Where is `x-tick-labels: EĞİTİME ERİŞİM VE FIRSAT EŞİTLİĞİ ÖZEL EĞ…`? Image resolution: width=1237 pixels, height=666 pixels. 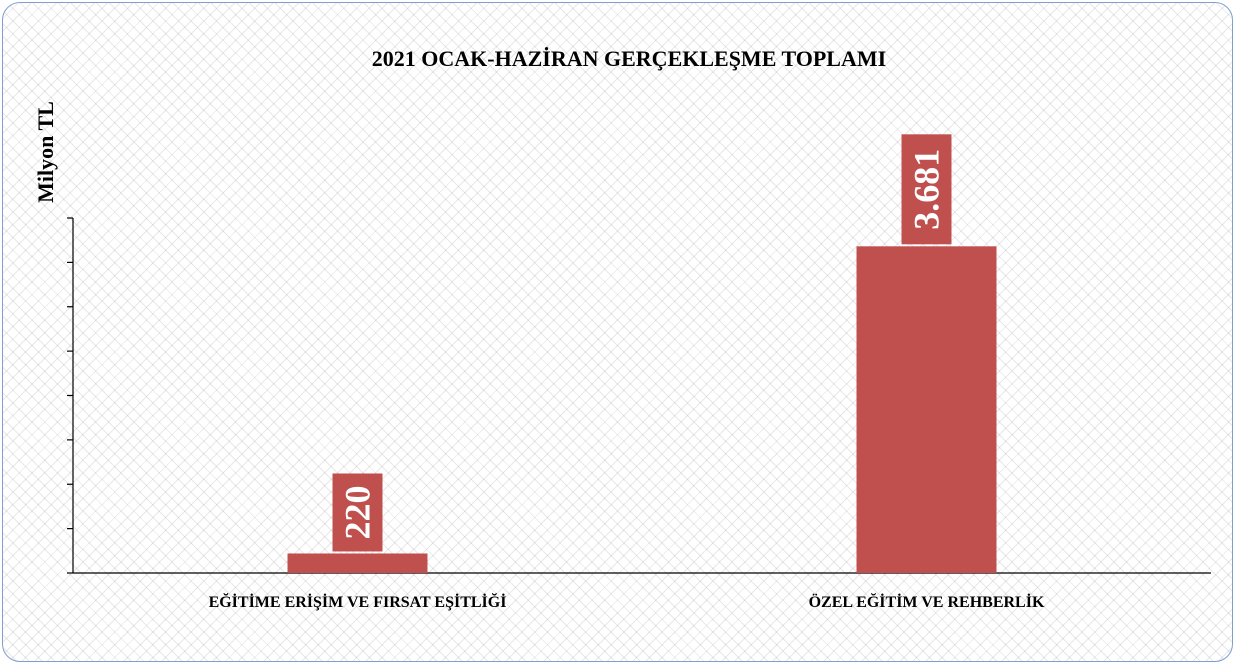
x-tick-labels: EĞİTİME ERİŞİM VE FIRSAT EŞİTLİĞİ ÖZEL EĞ… is located at coordinates (627, 601).